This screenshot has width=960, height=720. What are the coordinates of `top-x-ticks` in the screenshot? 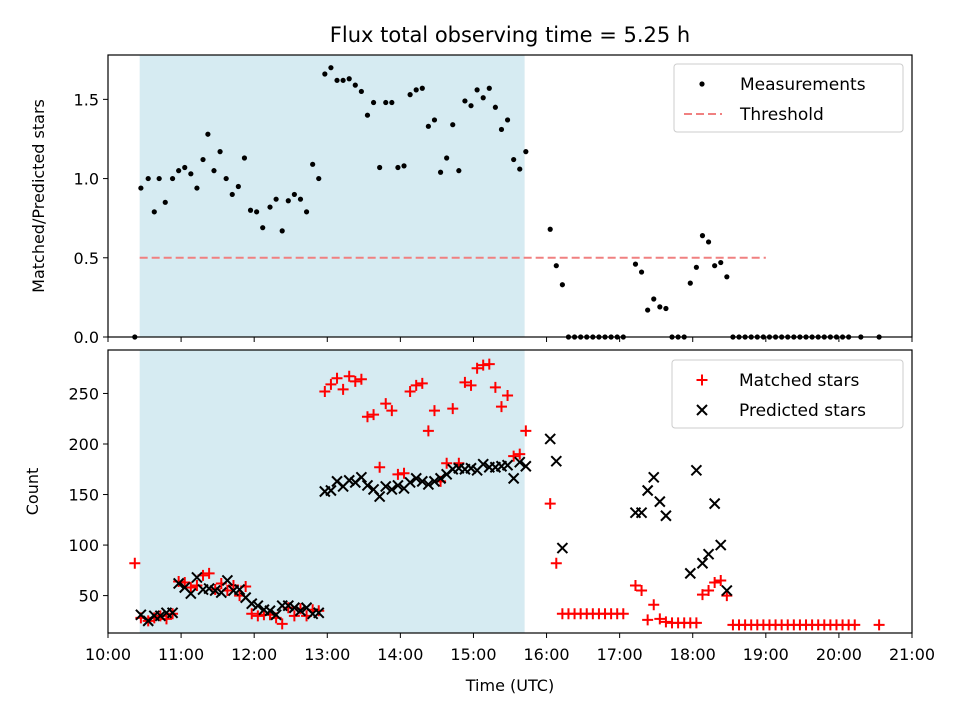 It's located at (510, 339).